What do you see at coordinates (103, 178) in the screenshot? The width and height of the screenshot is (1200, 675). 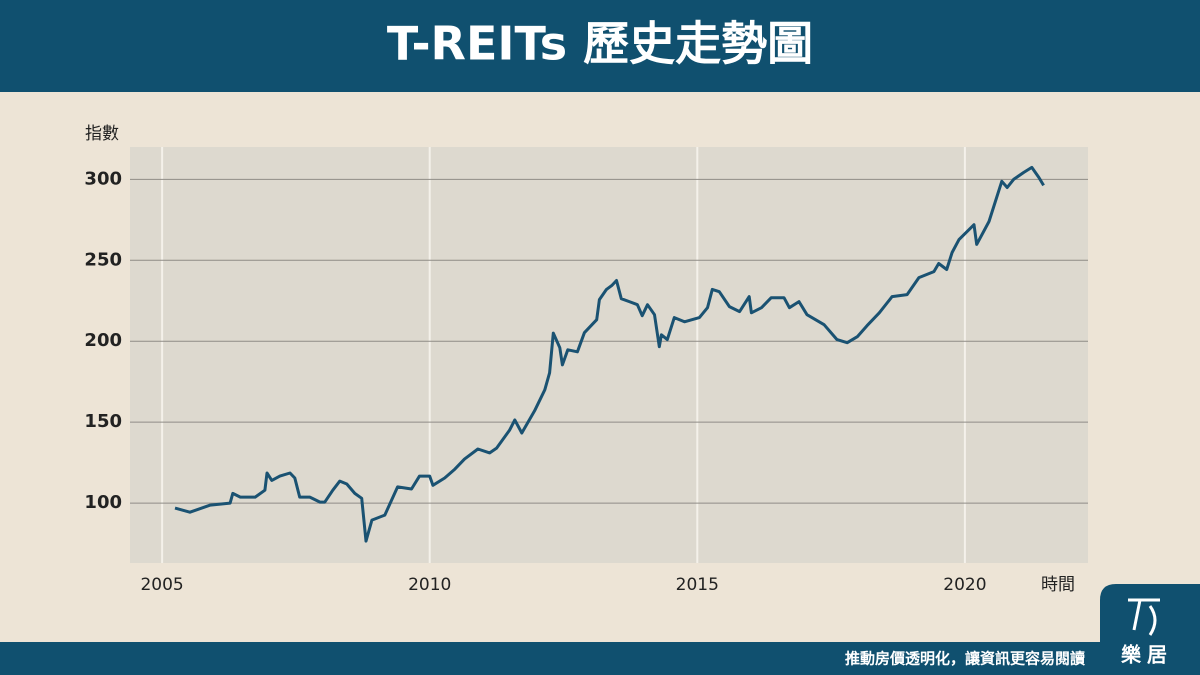 I see `y-tick-label: 300` at bounding box center [103, 178].